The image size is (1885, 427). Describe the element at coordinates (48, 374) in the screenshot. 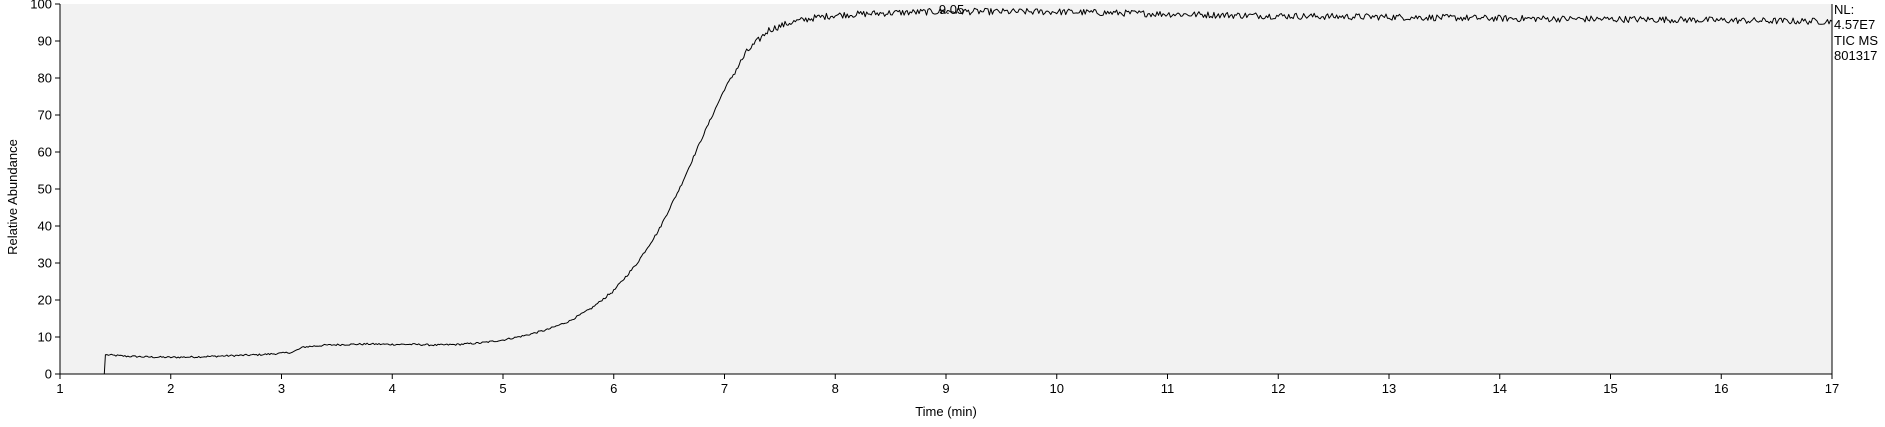

I see `y-tick-label: 0` at that location.